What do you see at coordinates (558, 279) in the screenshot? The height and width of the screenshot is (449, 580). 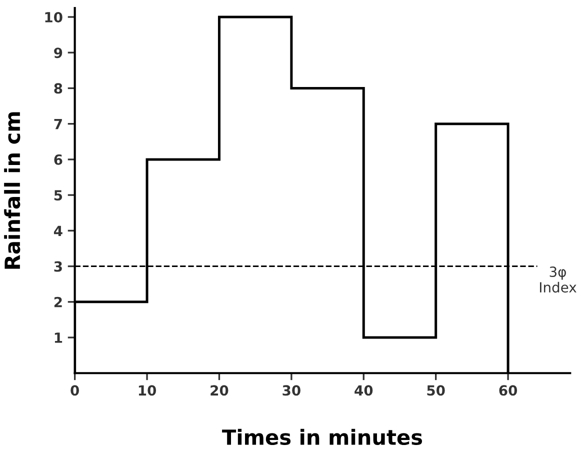 I see `ref-line-label: 3φ Index` at bounding box center [558, 279].